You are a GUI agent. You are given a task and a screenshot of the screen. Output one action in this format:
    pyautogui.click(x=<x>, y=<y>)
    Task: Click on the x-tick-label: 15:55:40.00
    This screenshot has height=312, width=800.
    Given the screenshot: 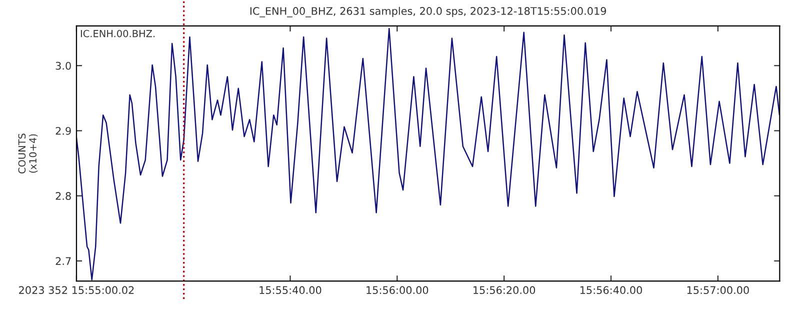 What is the action you would take?
    pyautogui.click(x=291, y=290)
    